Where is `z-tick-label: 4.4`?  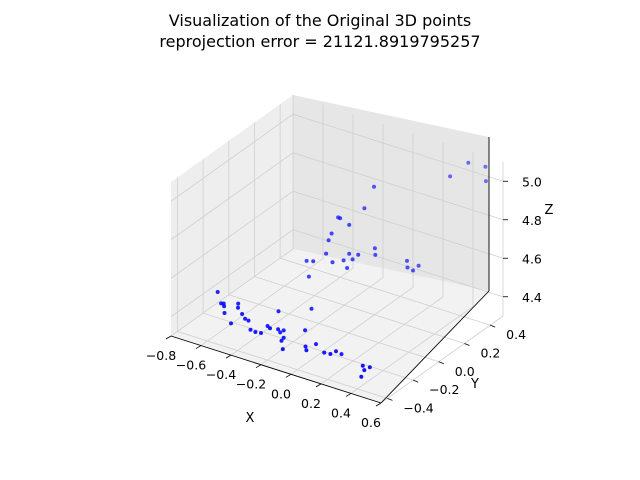 z-tick-label: 4.4 is located at coordinates (532, 297).